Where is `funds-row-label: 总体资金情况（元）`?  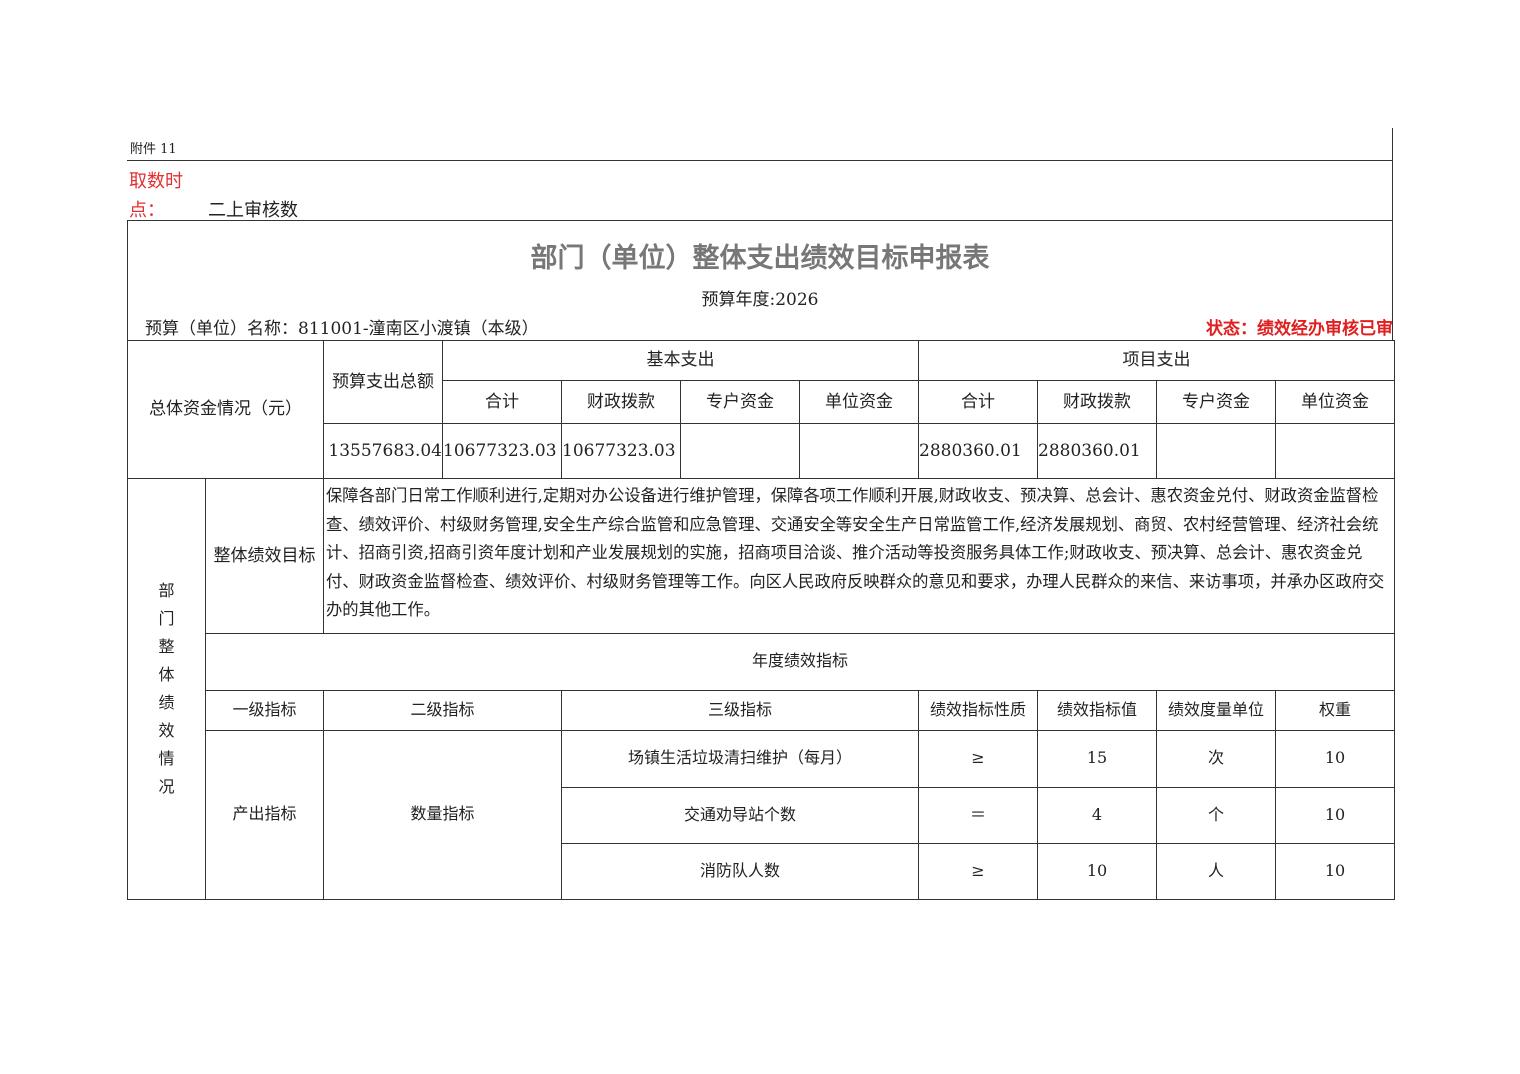 funds-row-label: 总体资金情况（元） is located at coordinates (225, 409).